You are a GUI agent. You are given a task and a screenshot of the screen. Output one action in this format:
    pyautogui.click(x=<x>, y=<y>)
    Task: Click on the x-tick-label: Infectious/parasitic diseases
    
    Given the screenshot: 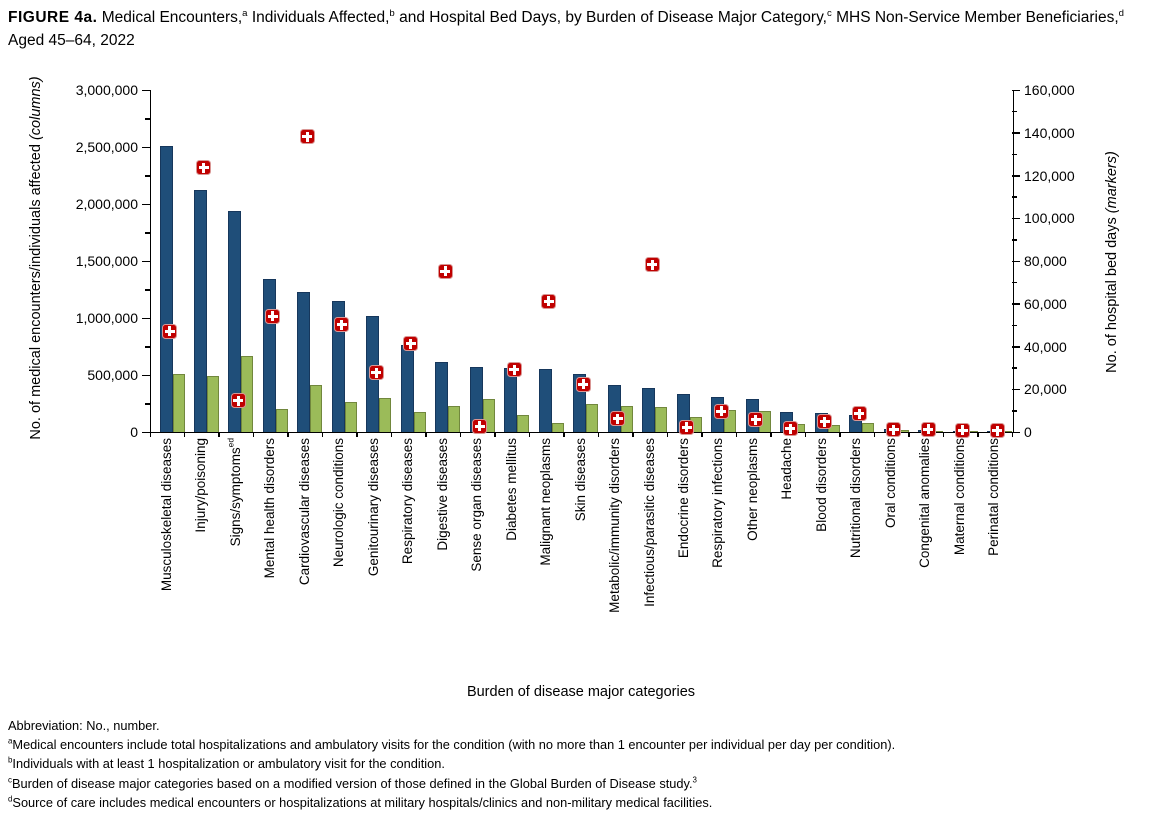 What is the action you would take?
    pyautogui.click(x=649, y=522)
    